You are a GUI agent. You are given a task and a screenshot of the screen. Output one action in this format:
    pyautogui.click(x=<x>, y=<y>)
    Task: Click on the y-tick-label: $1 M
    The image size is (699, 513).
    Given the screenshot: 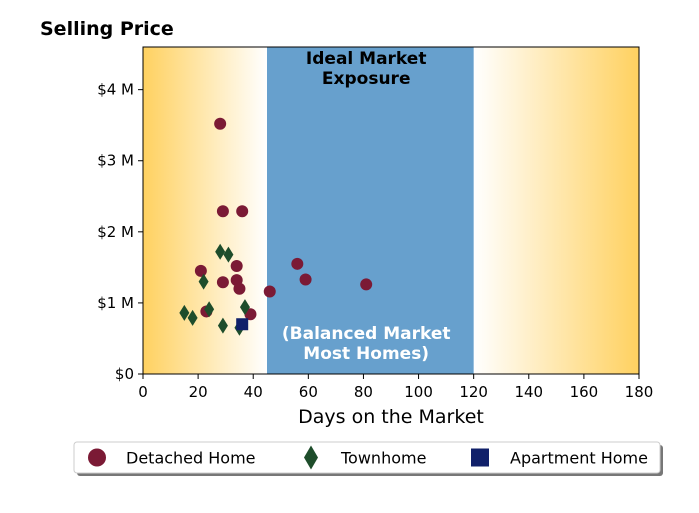 What is the action you would take?
    pyautogui.click(x=115, y=303)
    